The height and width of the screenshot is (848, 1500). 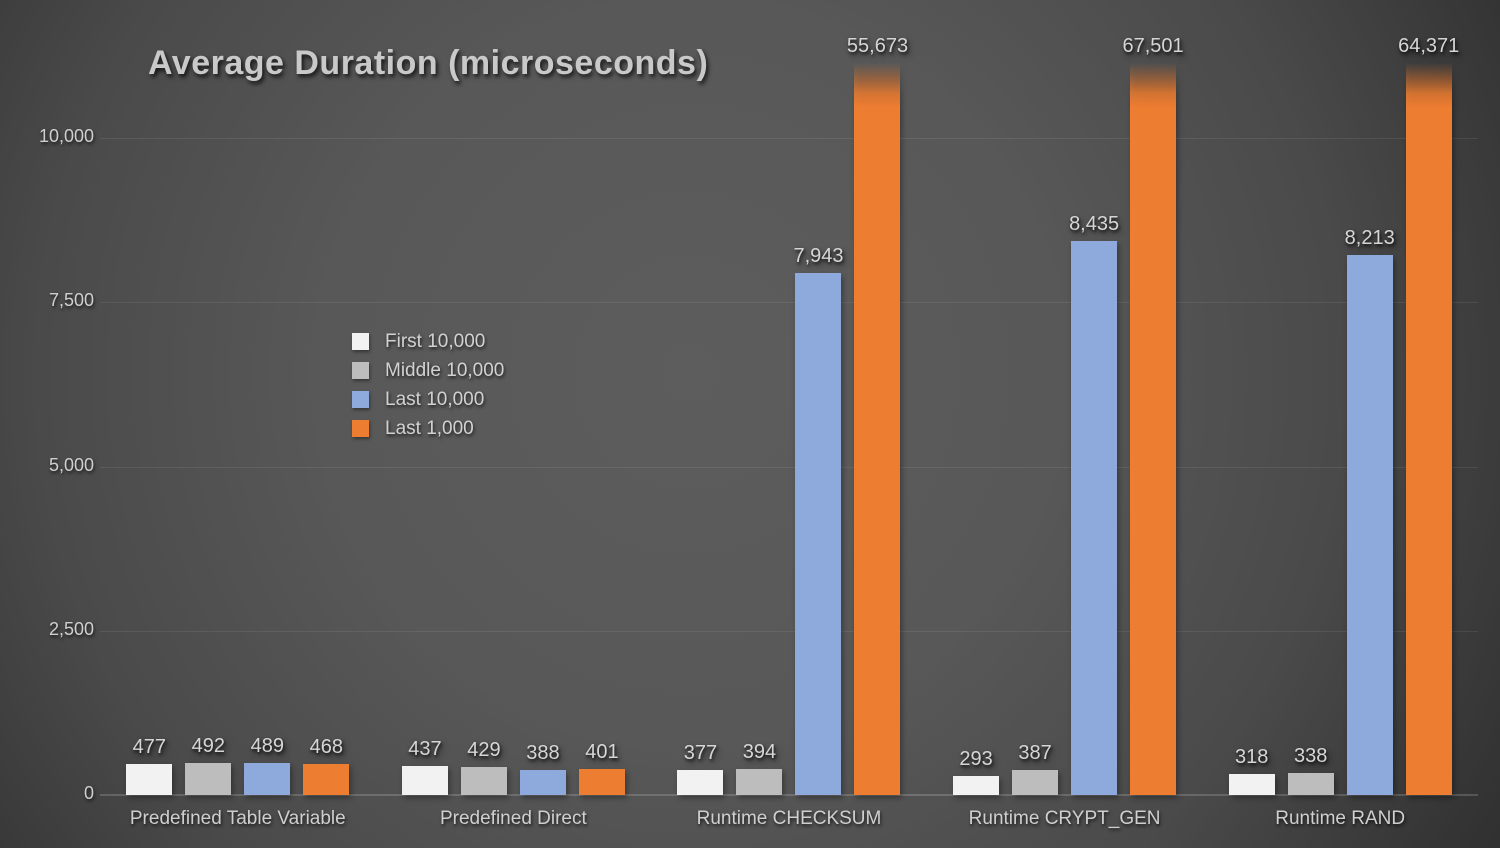 What do you see at coordinates (237, 818) in the screenshot?
I see `category-label: Predefined Table Variable` at bounding box center [237, 818].